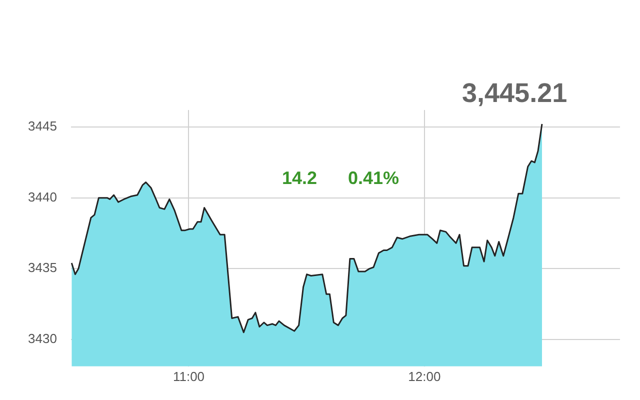 The height and width of the screenshot is (400, 640). I want to click on x-tick-label: 11:00, so click(188, 376).